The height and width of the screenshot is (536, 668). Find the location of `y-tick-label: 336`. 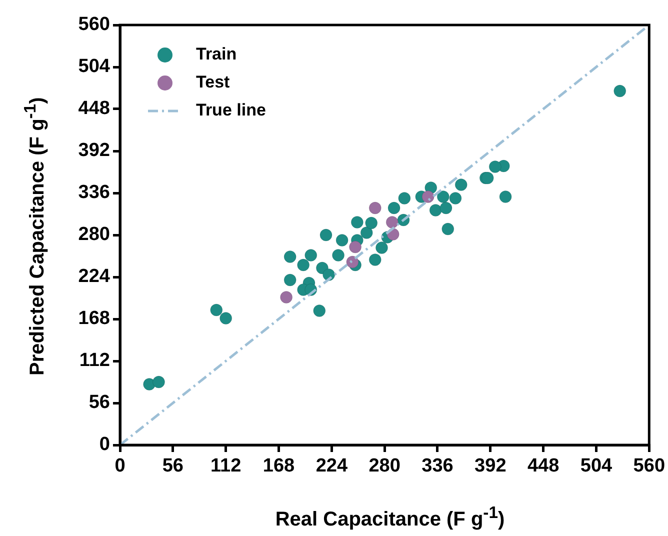

y-tick-label: 336 is located at coordinates (94, 193).